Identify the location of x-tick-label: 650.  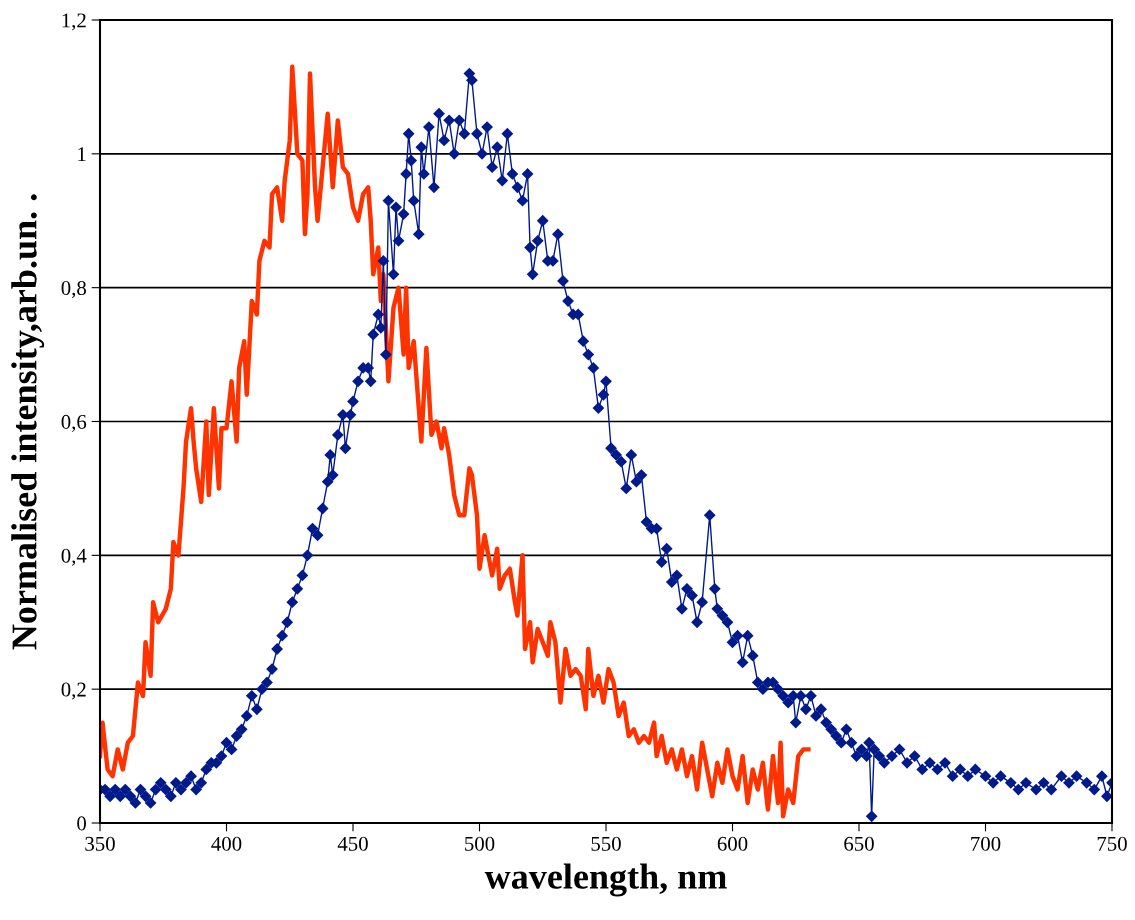
(859, 843).